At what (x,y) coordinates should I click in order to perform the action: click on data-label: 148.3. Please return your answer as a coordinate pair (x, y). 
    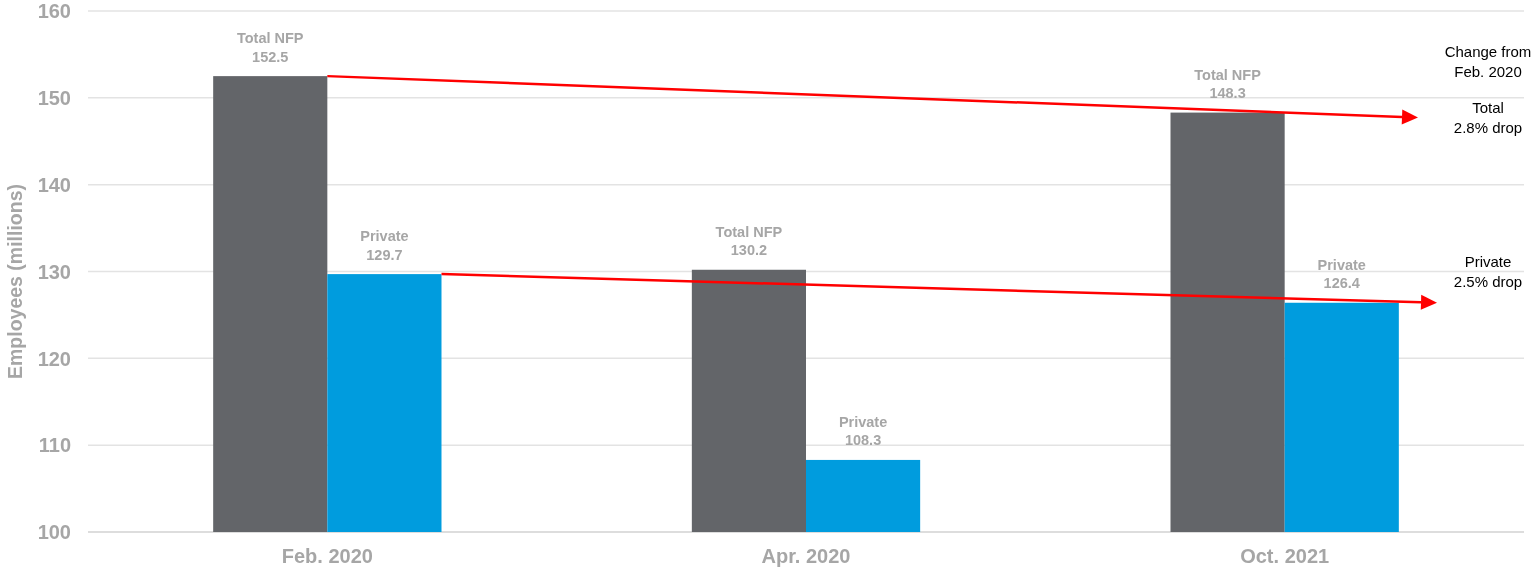
    Looking at the image, I should click on (1227, 93).